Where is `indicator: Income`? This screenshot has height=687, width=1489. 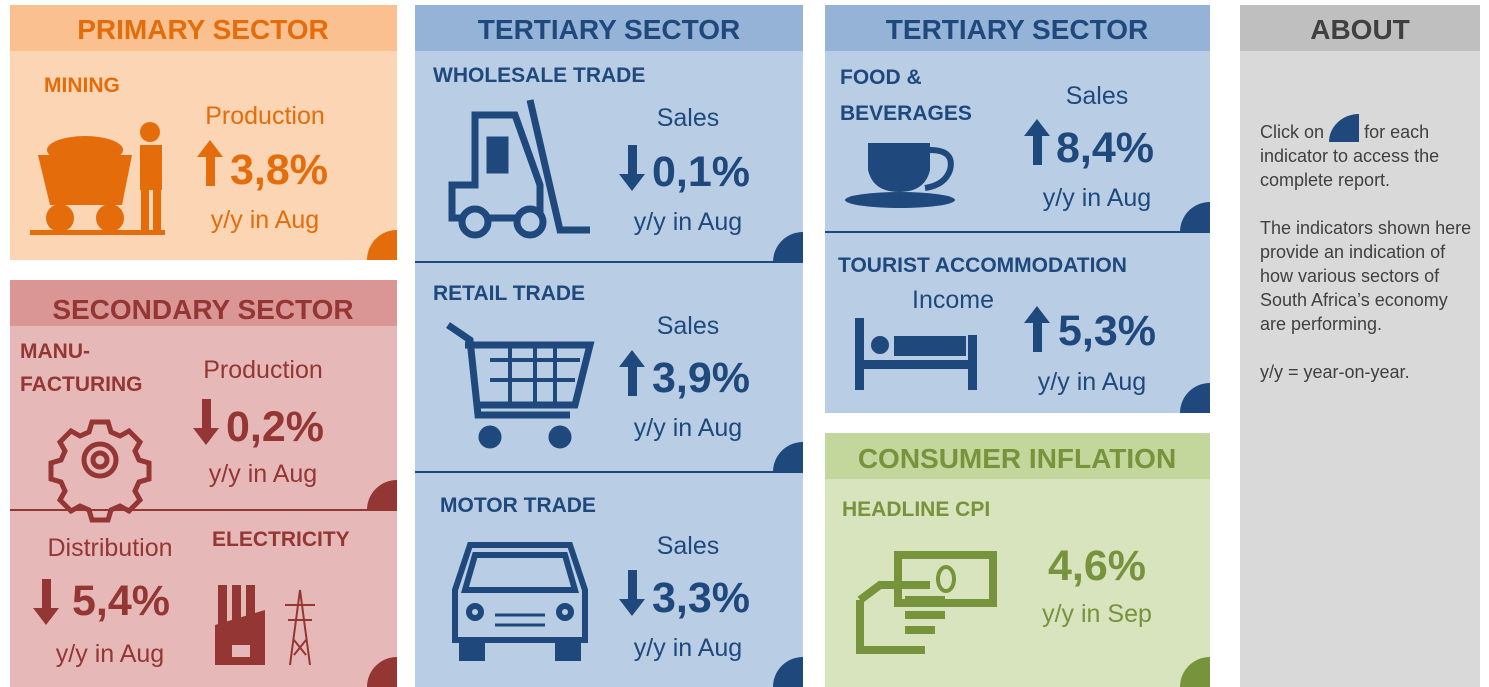 indicator: Income is located at coordinates (953, 300).